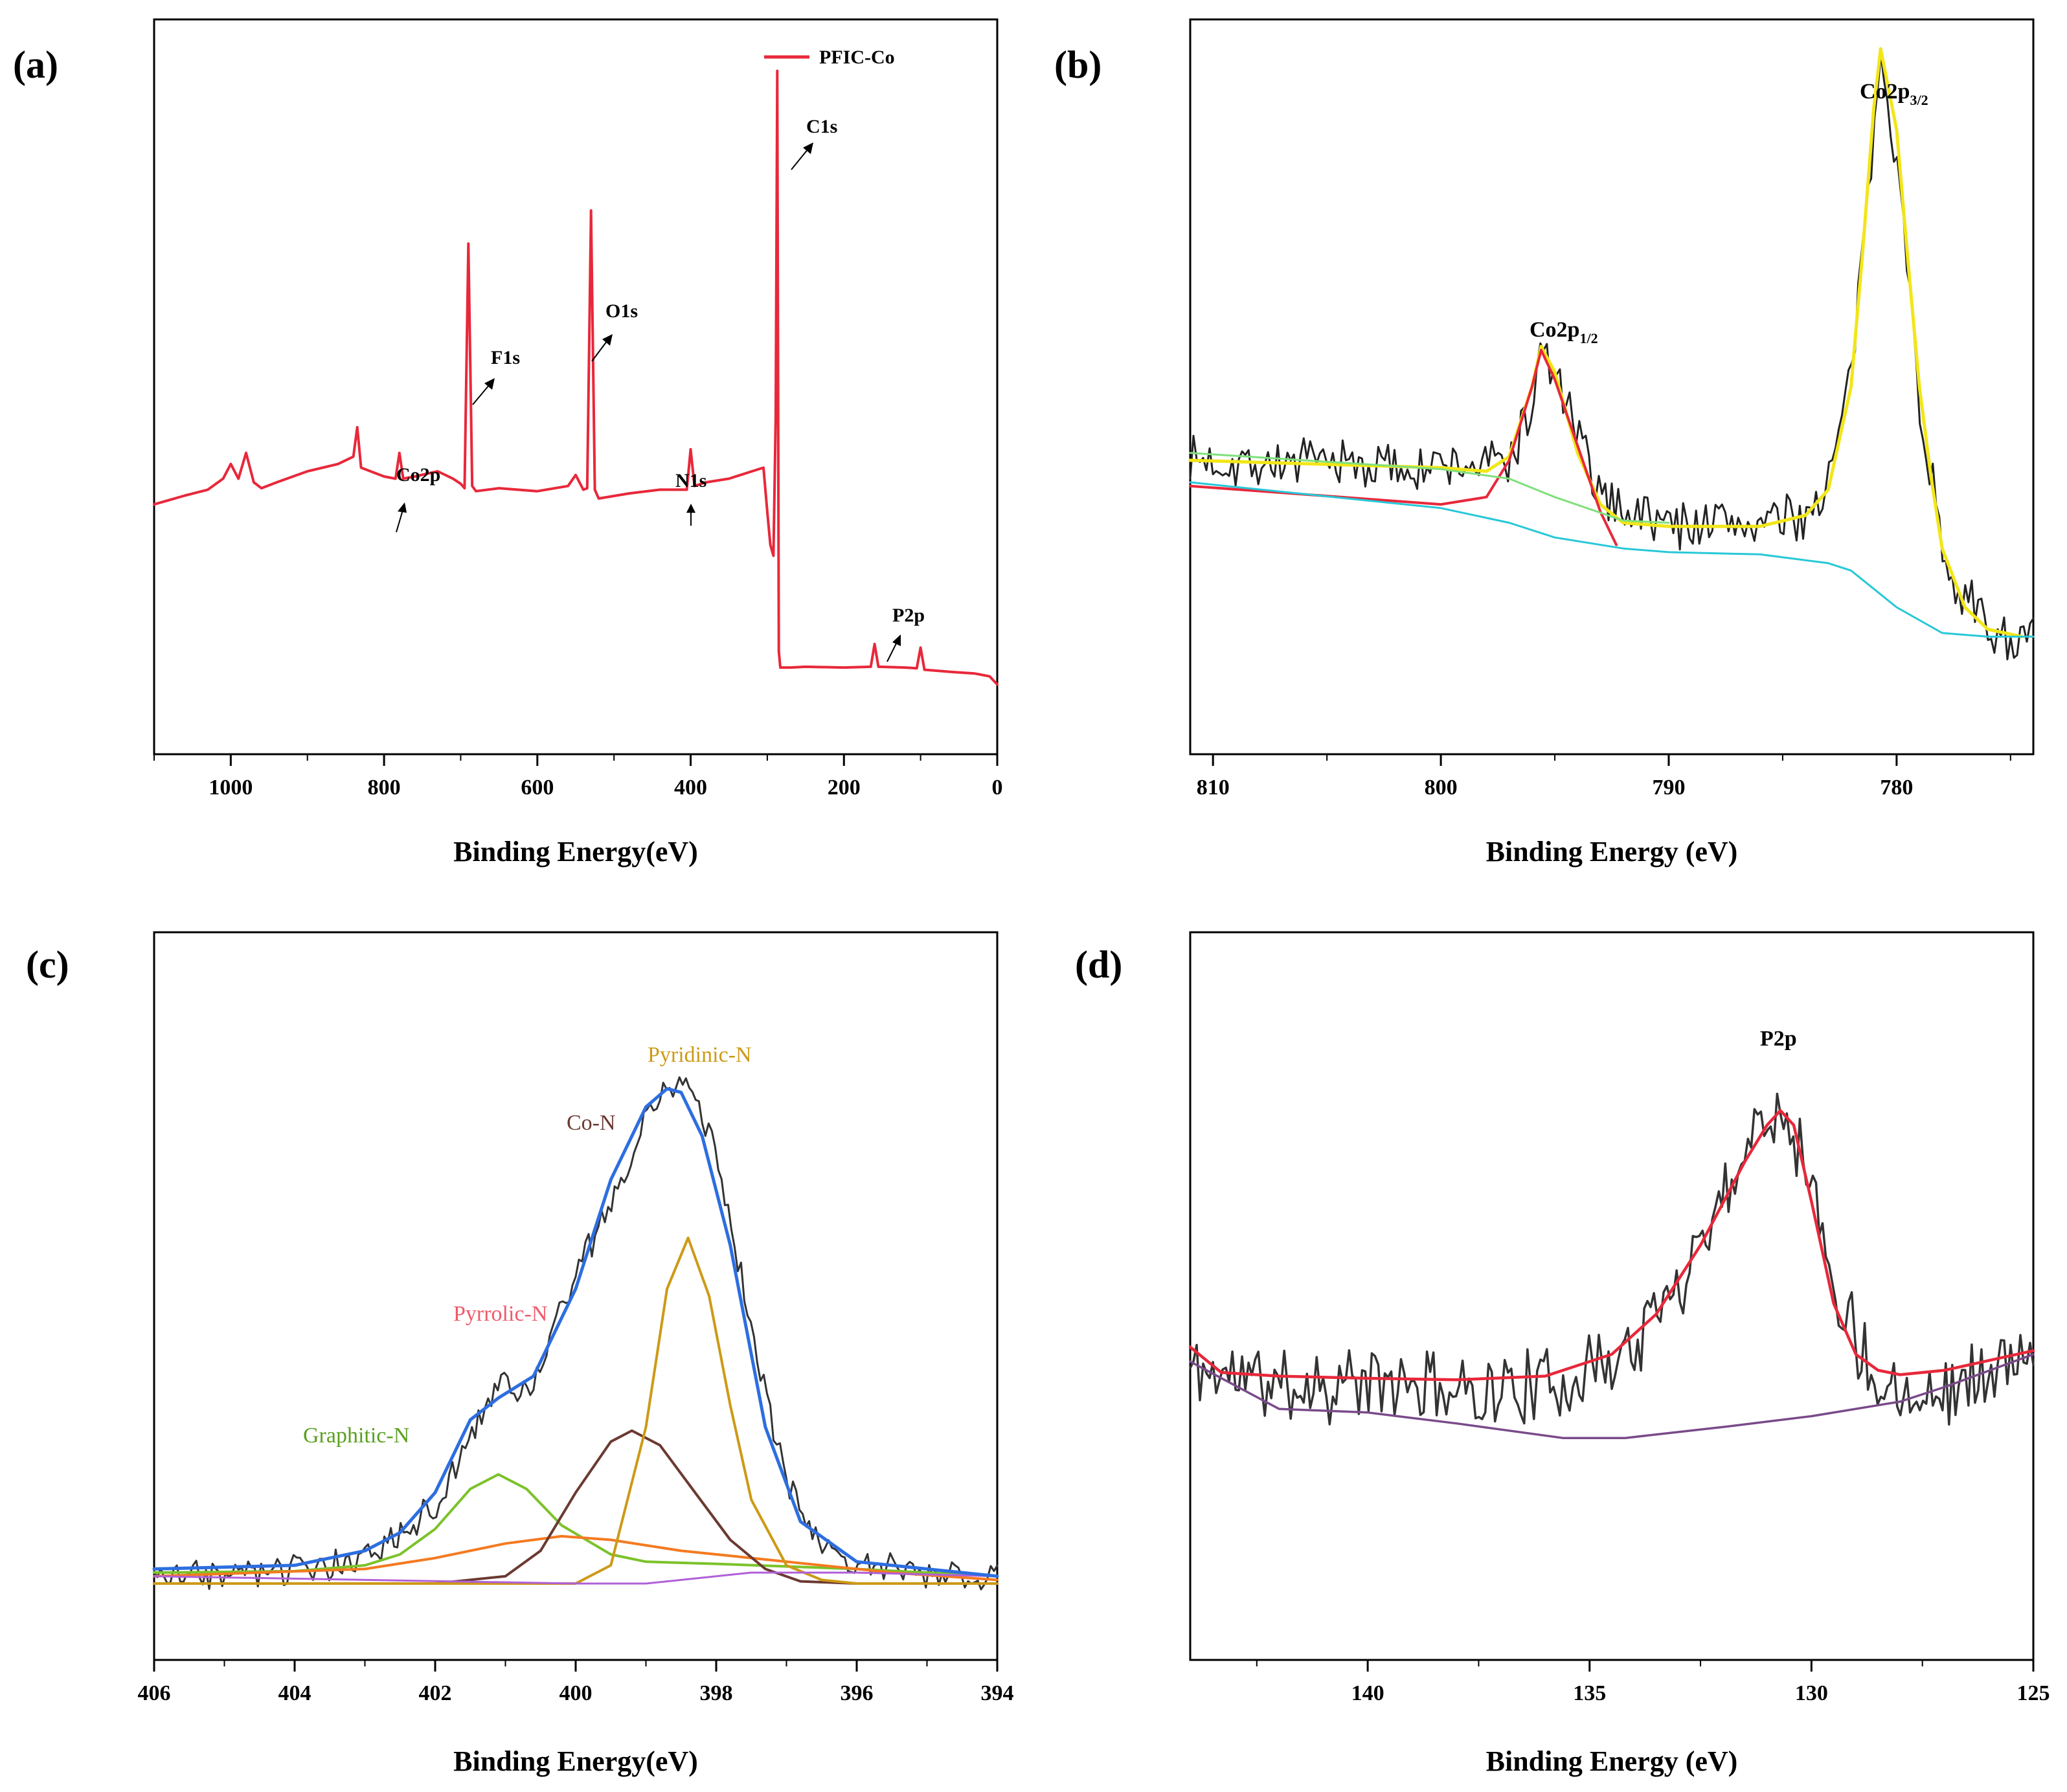  What do you see at coordinates (505, 357) in the screenshot?
I see `annot-f1s: F1s` at bounding box center [505, 357].